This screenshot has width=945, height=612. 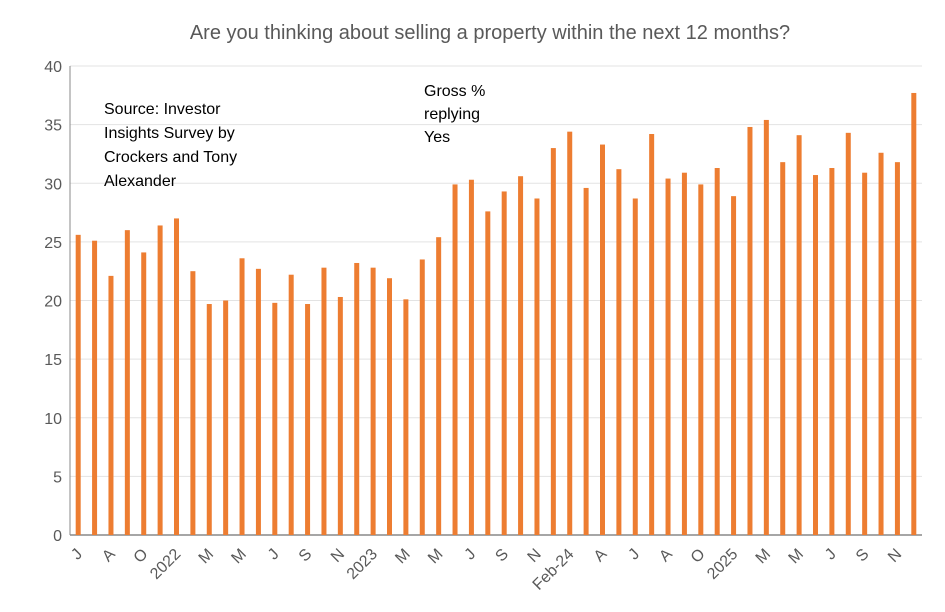 I want to click on x-tick-label: 2025, so click(x=722, y=564).